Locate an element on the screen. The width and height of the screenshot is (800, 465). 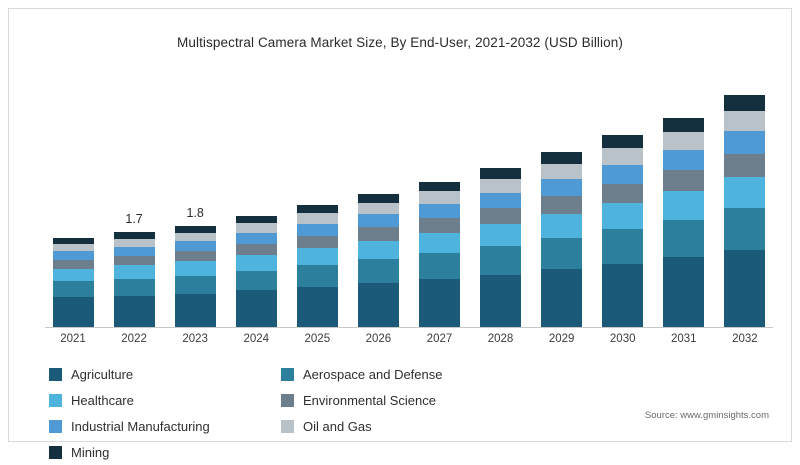
legend-item: Environmental Science is located at coordinates (397, 400).